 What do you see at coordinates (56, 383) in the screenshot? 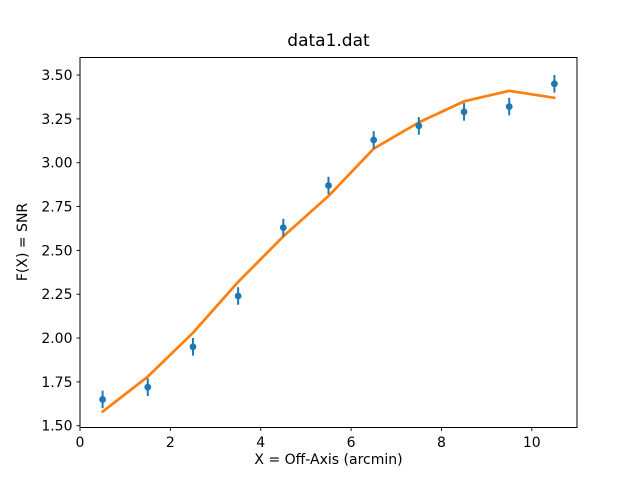
I see `y-tick-label: 1.75` at bounding box center [56, 383].